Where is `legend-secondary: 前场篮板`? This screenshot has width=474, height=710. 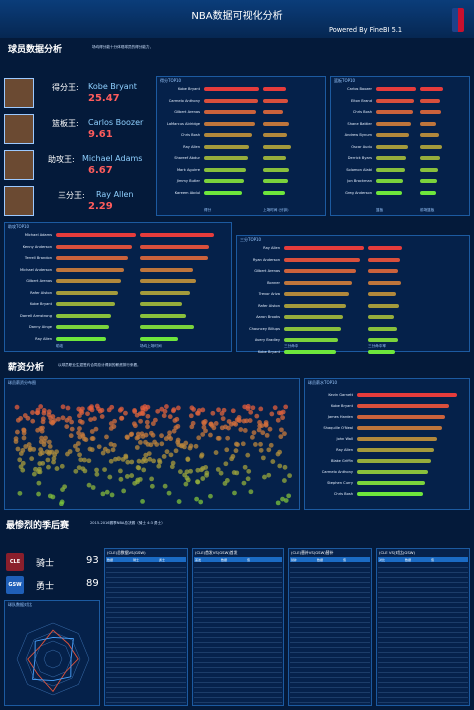 legend-secondary: 前场篮板 is located at coordinates (427, 210).